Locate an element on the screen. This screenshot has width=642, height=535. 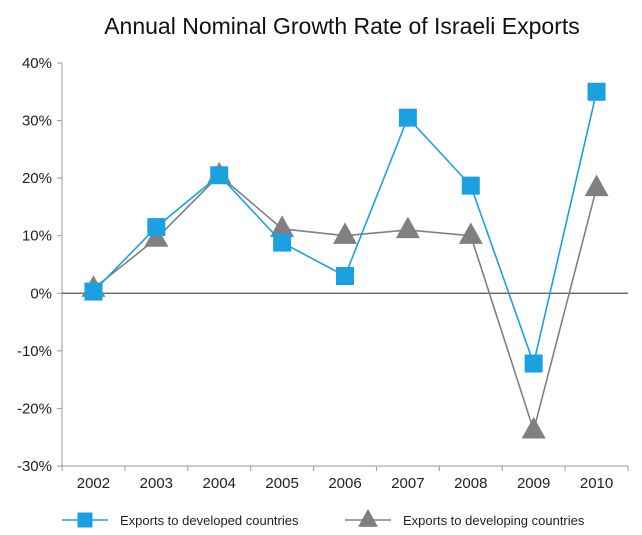
legend-triangle-icon is located at coordinates (368, 517).